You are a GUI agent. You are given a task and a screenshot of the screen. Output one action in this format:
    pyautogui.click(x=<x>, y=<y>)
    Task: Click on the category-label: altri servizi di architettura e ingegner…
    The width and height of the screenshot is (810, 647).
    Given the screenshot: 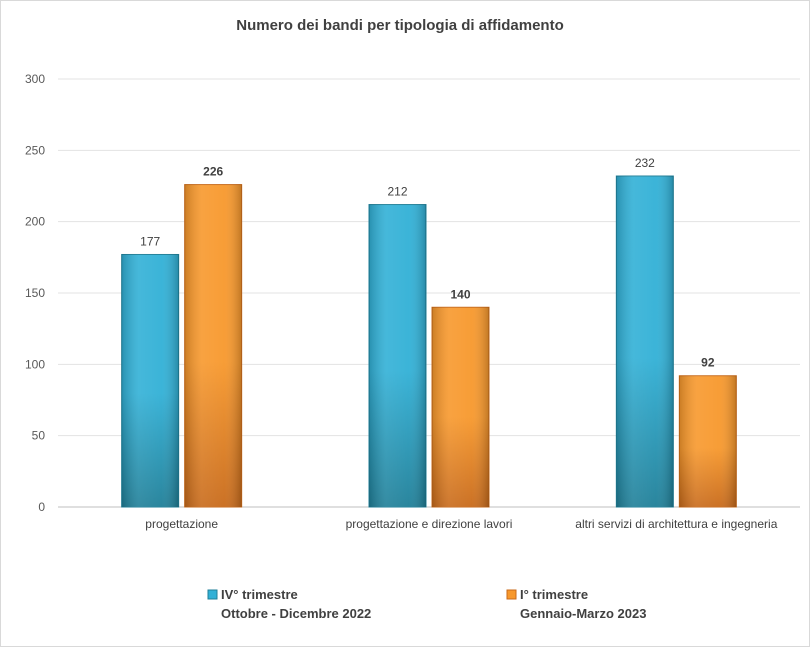 What is the action you would take?
    pyautogui.click(x=676, y=524)
    